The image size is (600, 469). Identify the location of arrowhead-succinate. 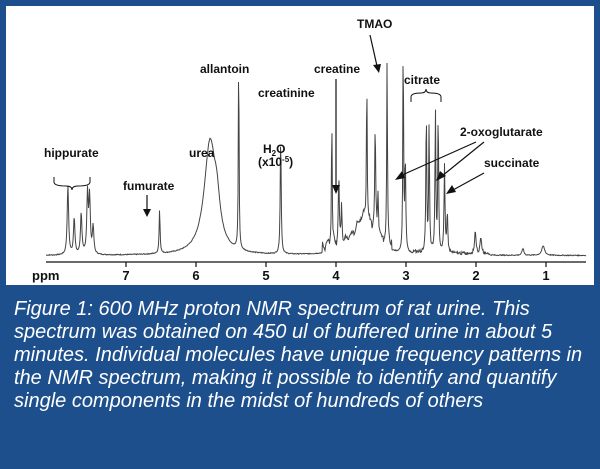
(451, 189).